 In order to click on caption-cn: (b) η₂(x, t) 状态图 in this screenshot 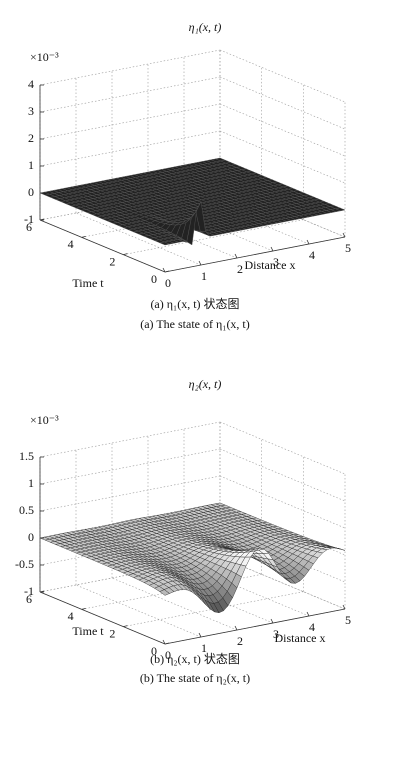, I will do `click(195, 659)`.